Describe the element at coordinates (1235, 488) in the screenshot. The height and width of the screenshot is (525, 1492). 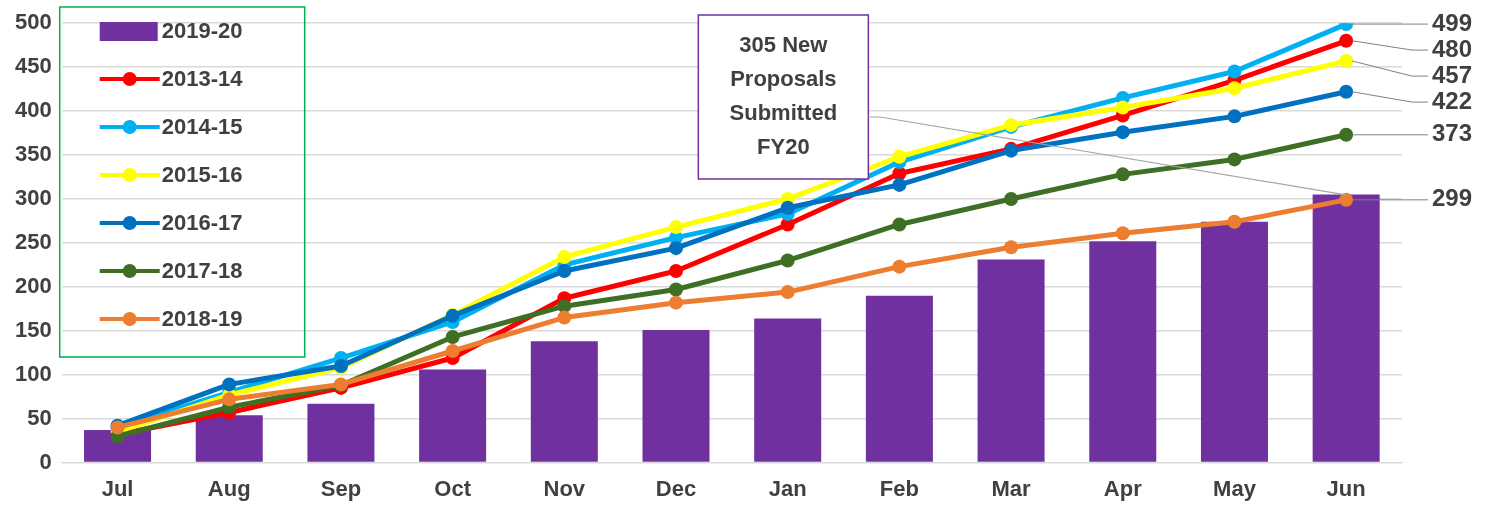
I see `x-tick-label: May` at that location.